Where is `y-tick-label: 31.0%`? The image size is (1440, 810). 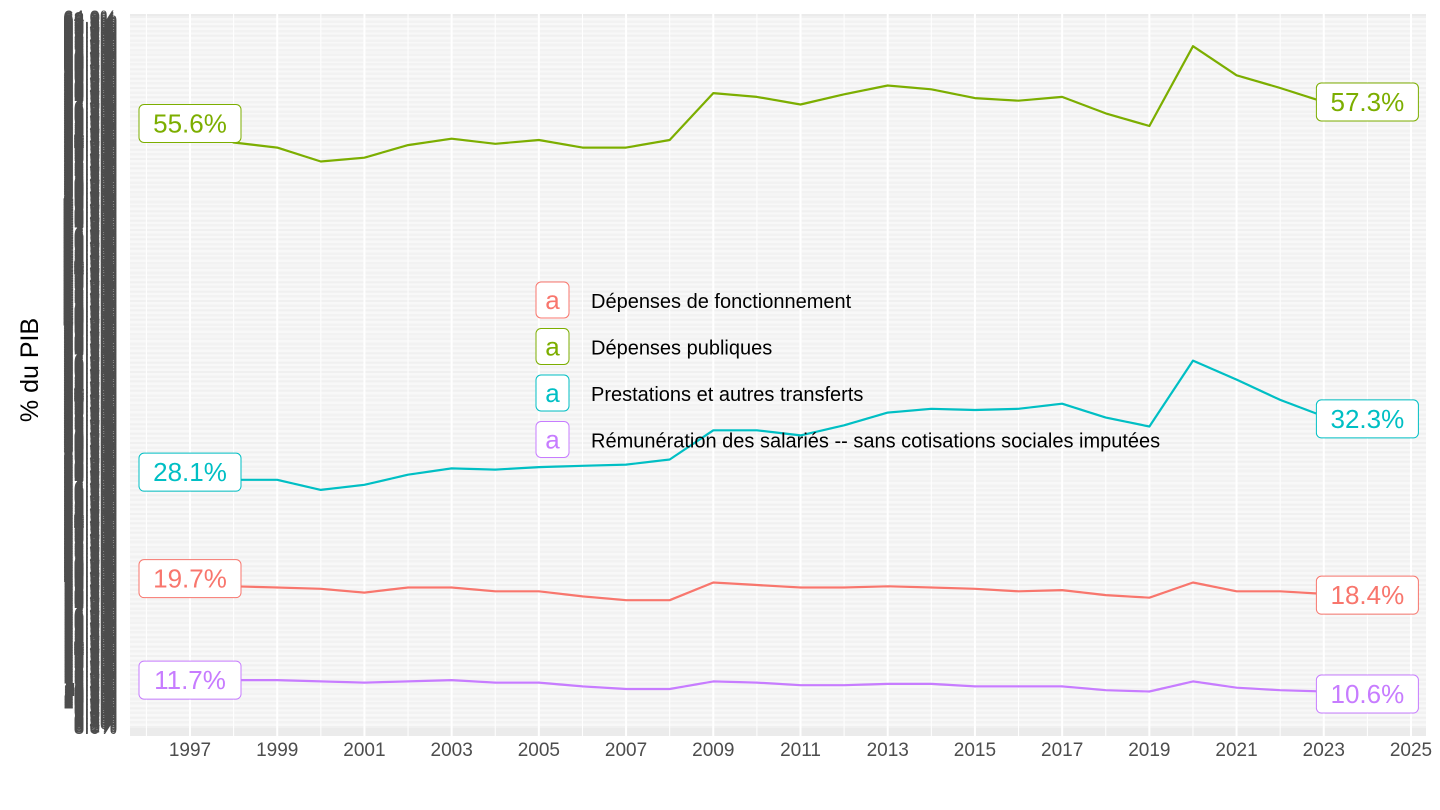
y-tick-label: 31.0% is located at coordinates (90, 436).